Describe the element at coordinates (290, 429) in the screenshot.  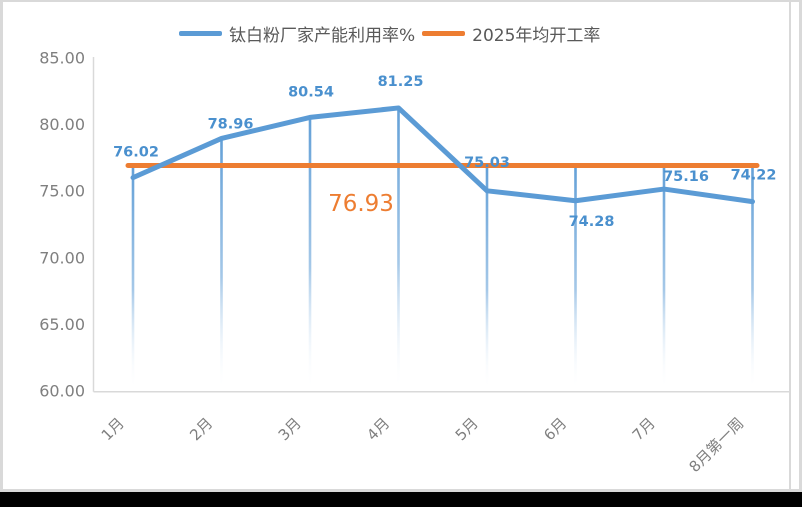
I see `x-axis-tick-label: 3月` at that location.